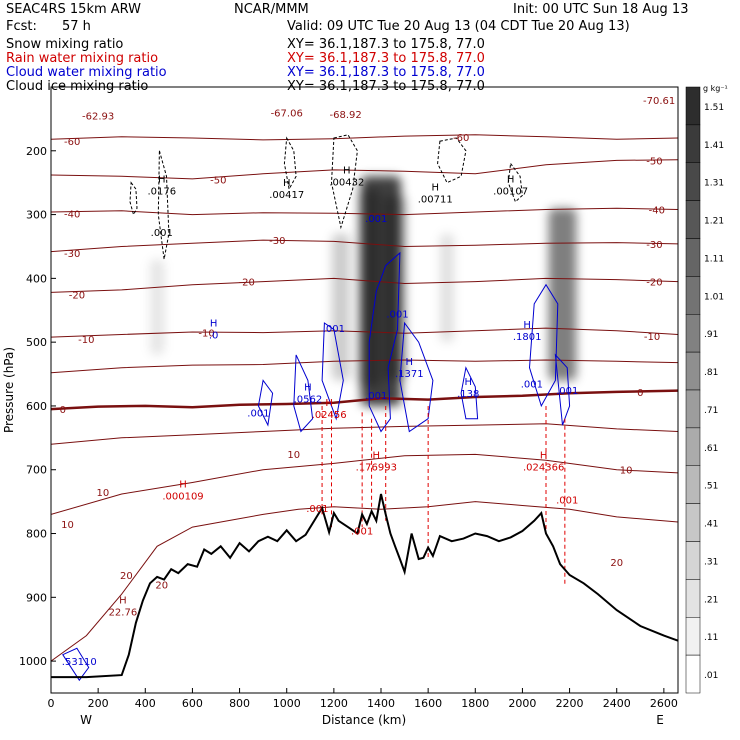 The width and height of the screenshot is (740, 740). What do you see at coordinates (72, 214) in the screenshot?
I see `temperature-label-8: -40` at bounding box center [72, 214].